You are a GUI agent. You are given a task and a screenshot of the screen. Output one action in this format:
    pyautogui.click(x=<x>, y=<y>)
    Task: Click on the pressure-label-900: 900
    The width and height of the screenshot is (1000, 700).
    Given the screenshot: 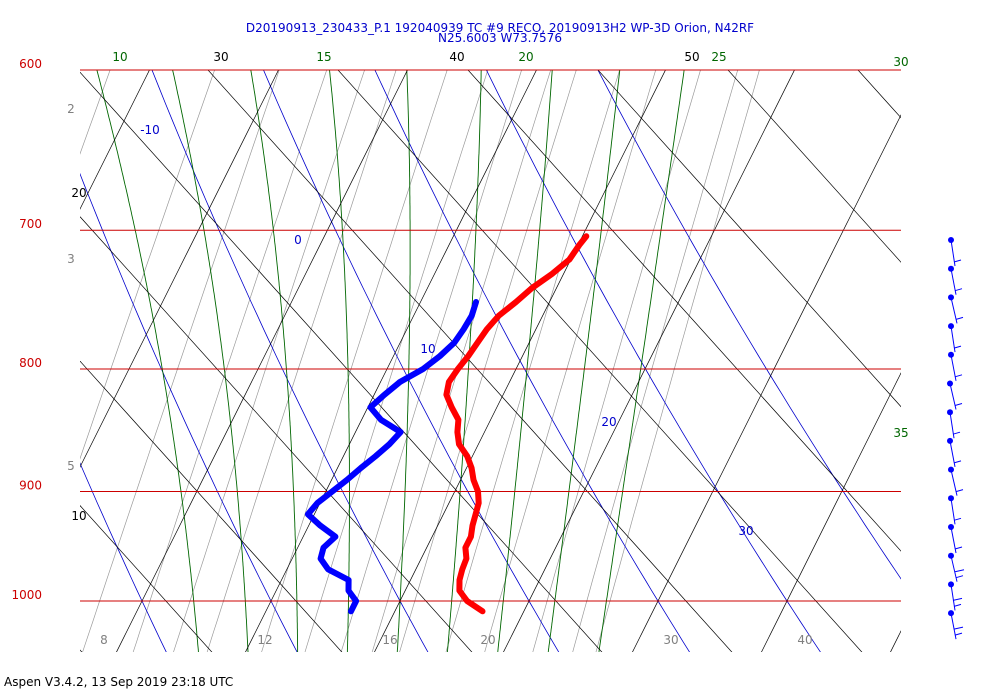 What is the action you would take?
    pyautogui.click(x=30, y=485)
    